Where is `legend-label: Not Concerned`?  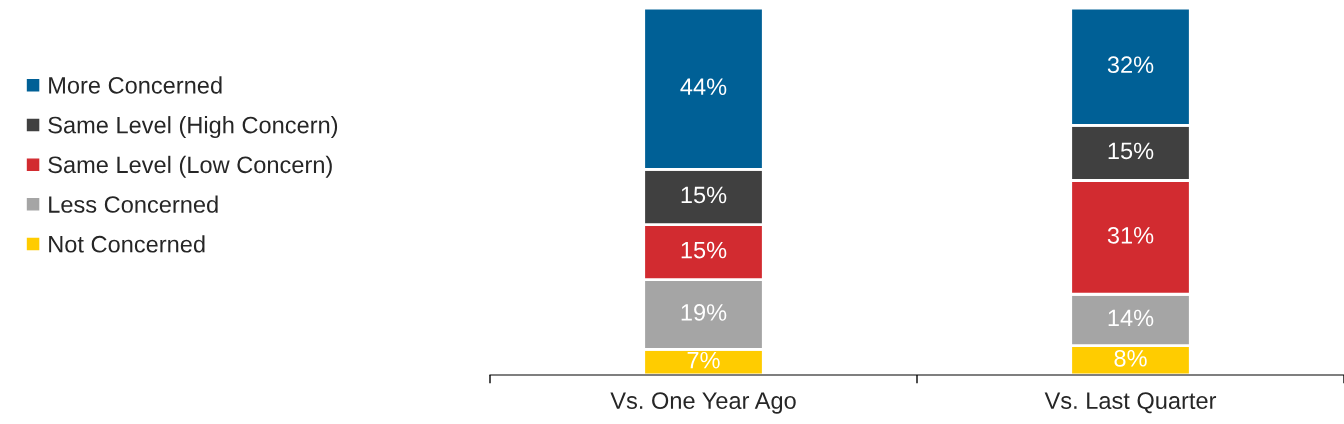
legend-label: Not Concerned is located at coordinates (127, 244).